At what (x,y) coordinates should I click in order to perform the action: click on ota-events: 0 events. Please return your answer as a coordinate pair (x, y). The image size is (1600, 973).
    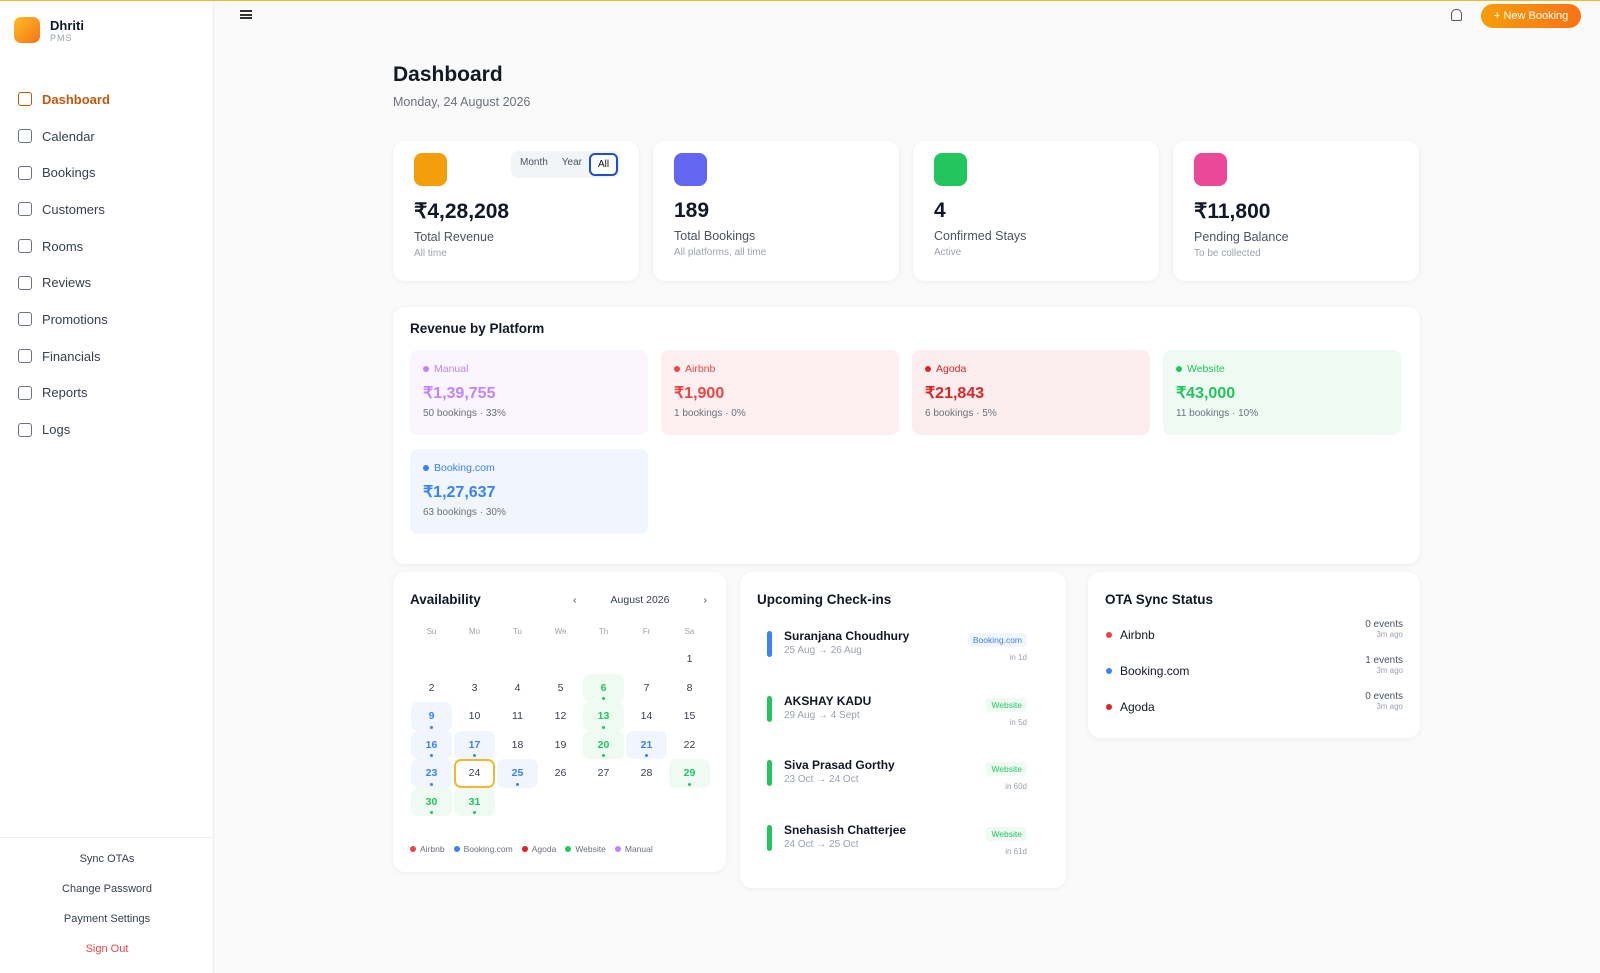
    Looking at the image, I should click on (1384, 696).